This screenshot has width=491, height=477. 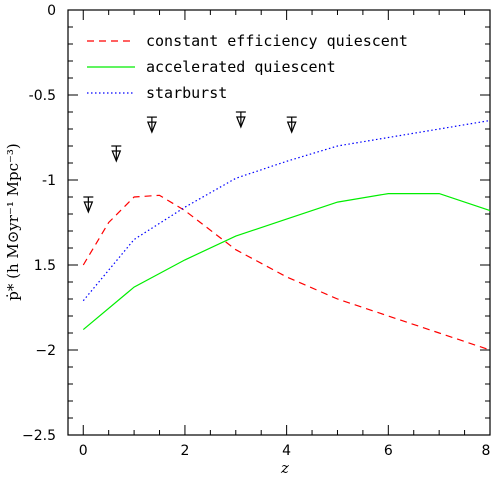 What do you see at coordinates (284, 468) in the screenshot?
I see `x-axis-title: z` at bounding box center [284, 468].